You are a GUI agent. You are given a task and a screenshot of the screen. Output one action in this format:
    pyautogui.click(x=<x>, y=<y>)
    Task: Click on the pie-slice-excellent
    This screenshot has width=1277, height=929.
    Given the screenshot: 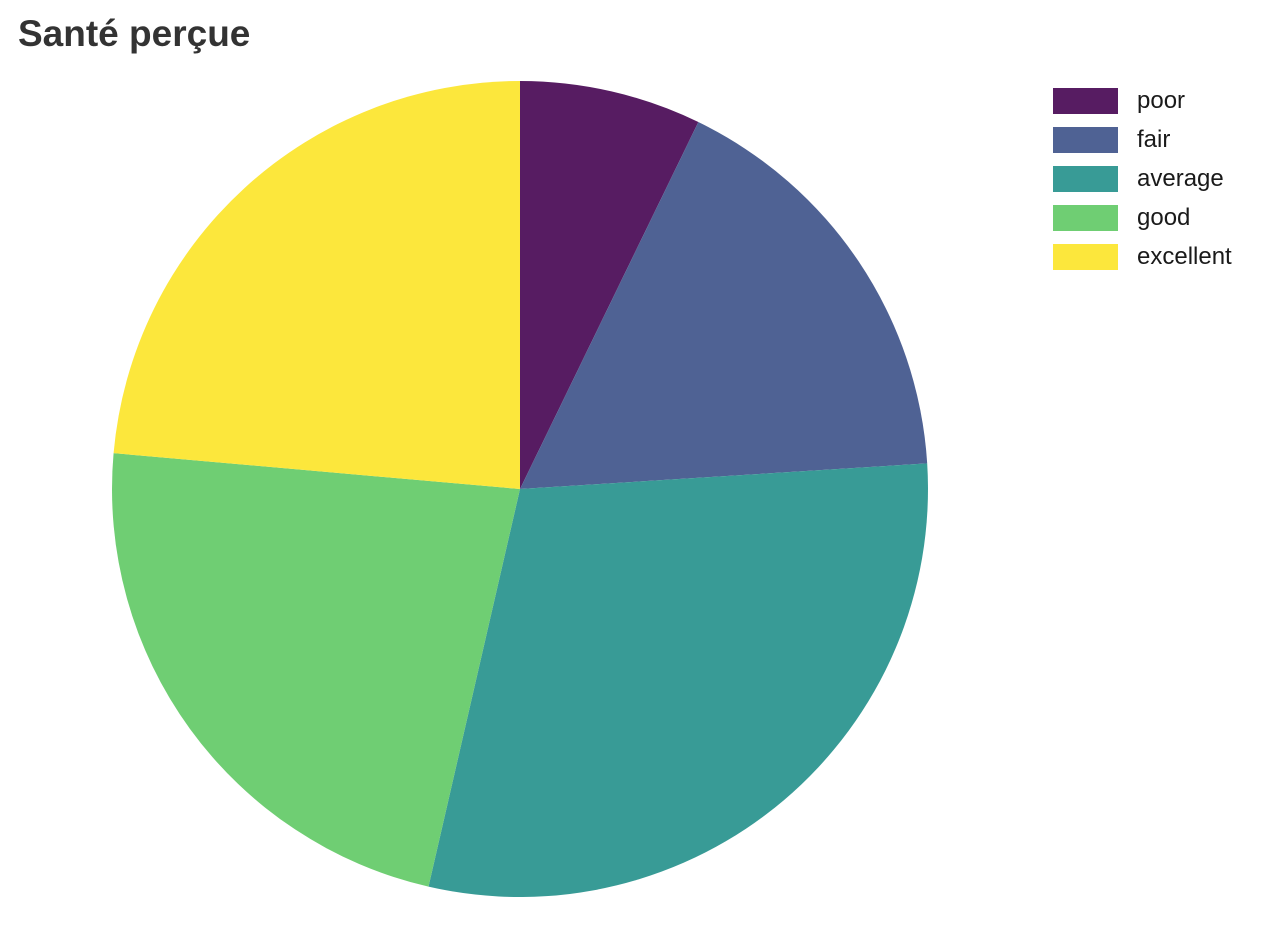 What is the action you would take?
    pyautogui.click(x=316, y=285)
    